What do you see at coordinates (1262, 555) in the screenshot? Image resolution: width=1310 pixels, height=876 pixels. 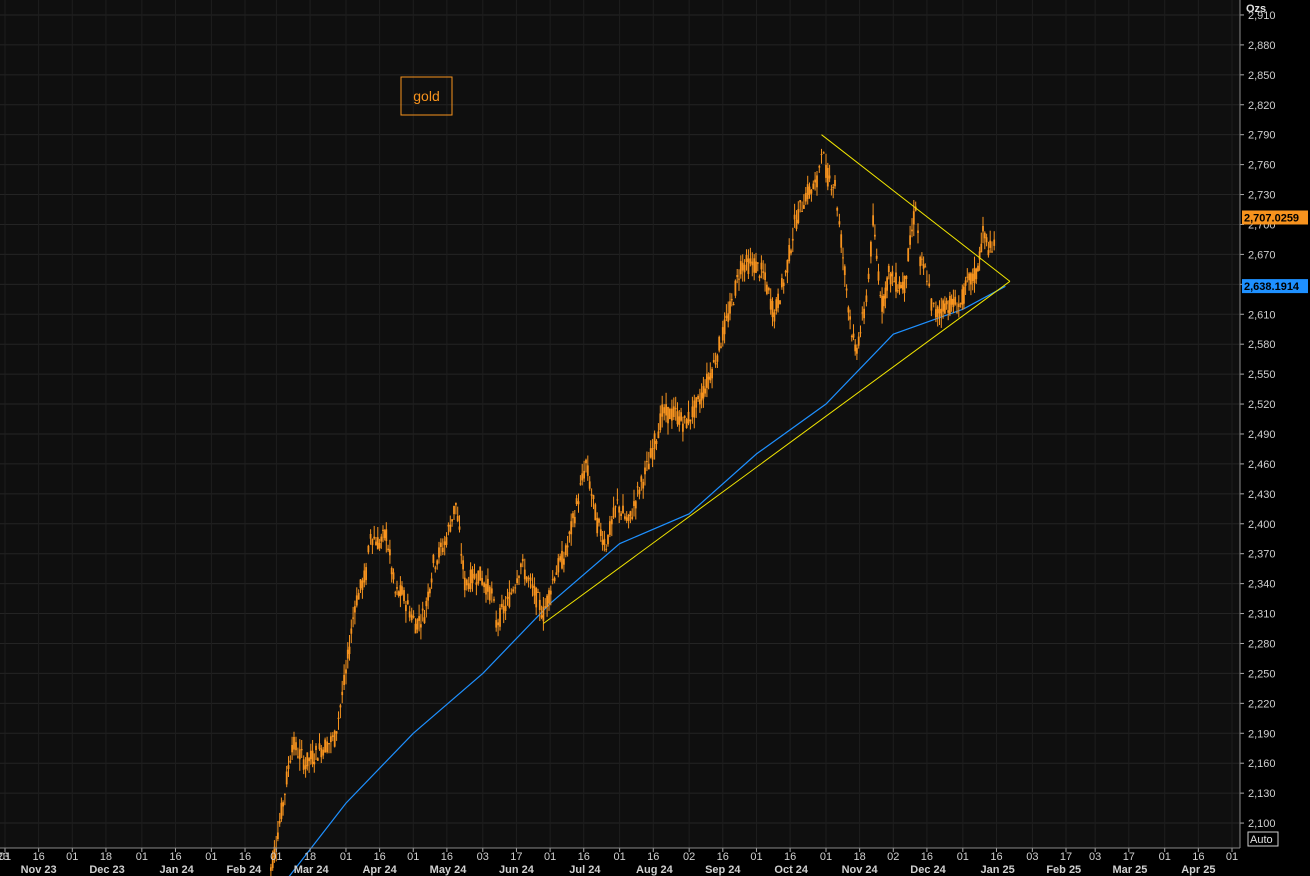 I see `y-tick-label: 2,370` at bounding box center [1262, 555].